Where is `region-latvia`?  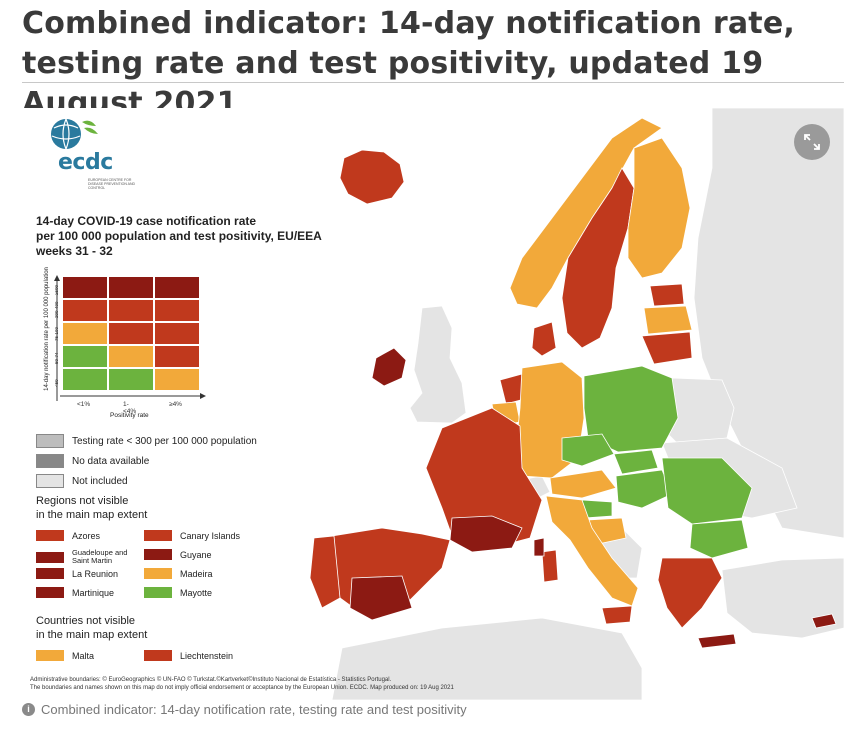 region-latvia is located at coordinates (668, 320).